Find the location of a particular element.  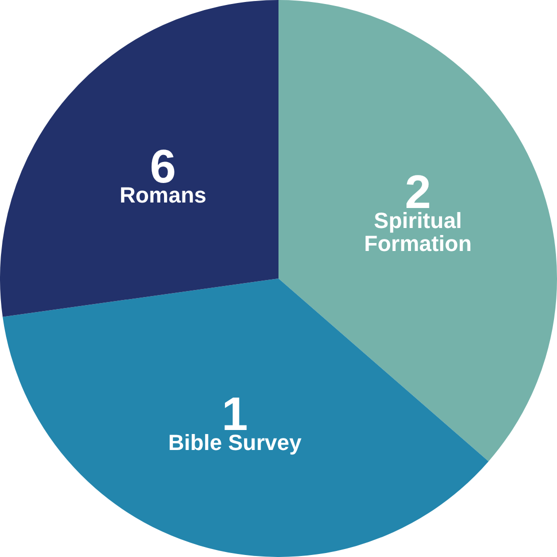

slice-label: 1 Bible Survey is located at coordinates (235, 420).